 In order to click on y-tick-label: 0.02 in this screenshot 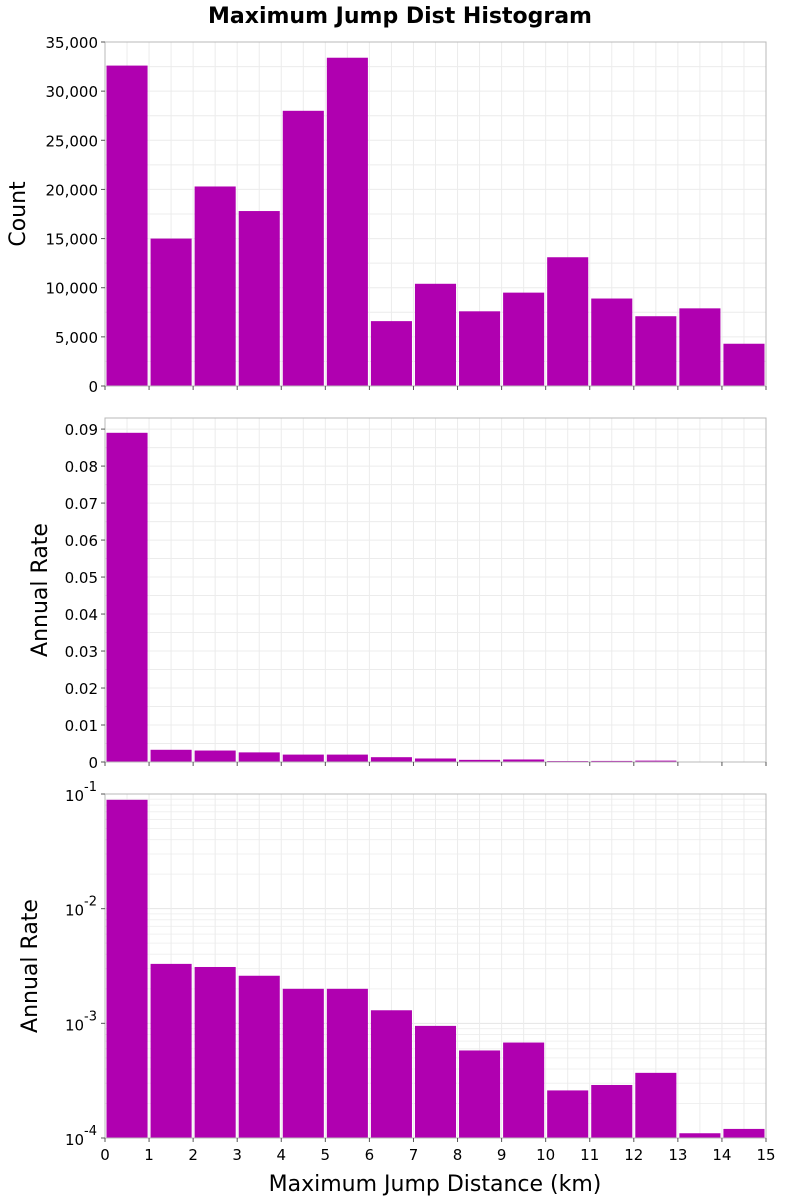, I will do `click(81, 689)`.